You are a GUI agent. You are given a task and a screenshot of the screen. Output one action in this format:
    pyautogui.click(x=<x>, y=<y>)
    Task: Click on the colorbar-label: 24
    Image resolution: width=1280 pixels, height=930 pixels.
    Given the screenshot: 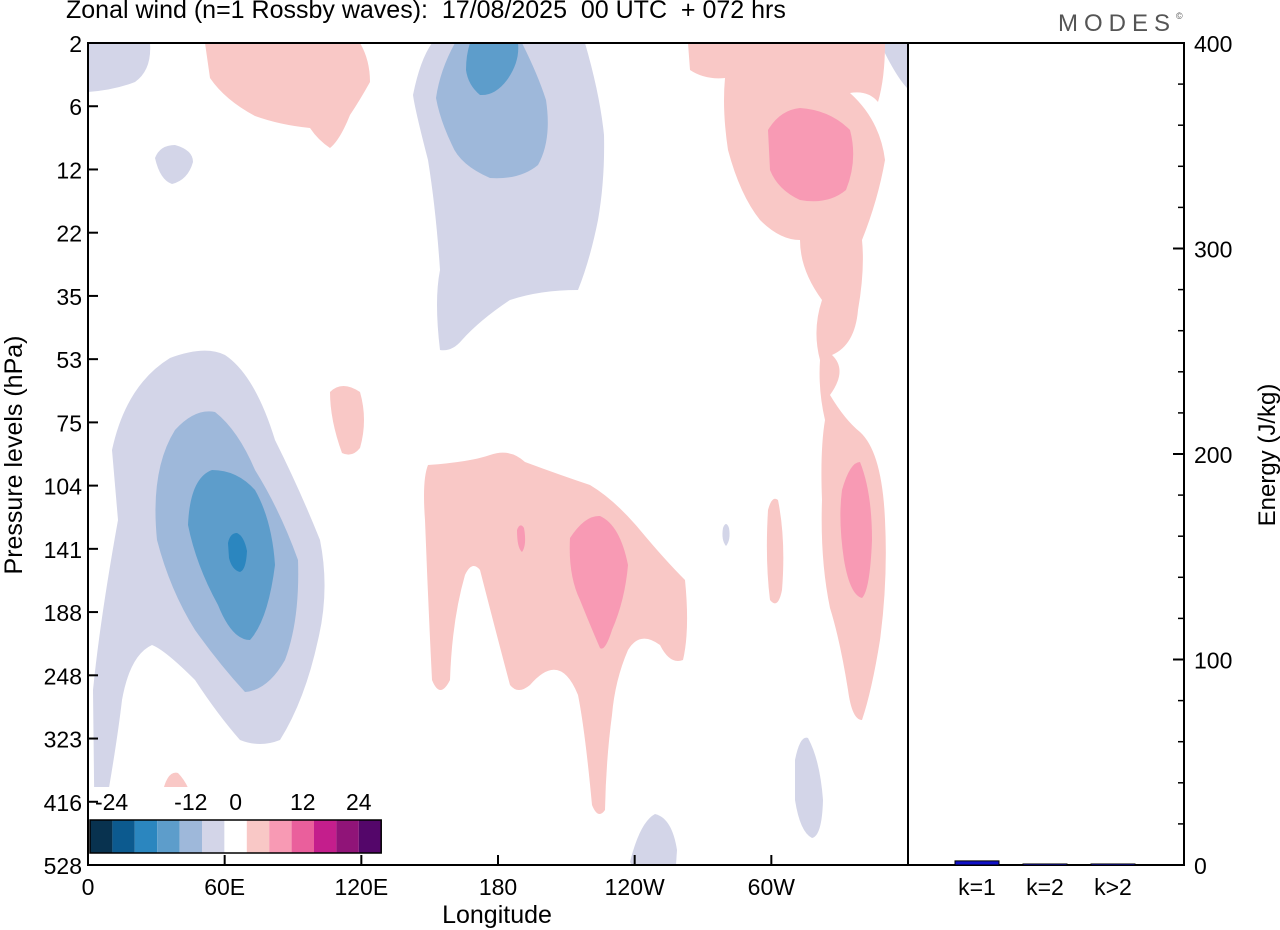 What is the action you would take?
    pyautogui.click(x=359, y=802)
    